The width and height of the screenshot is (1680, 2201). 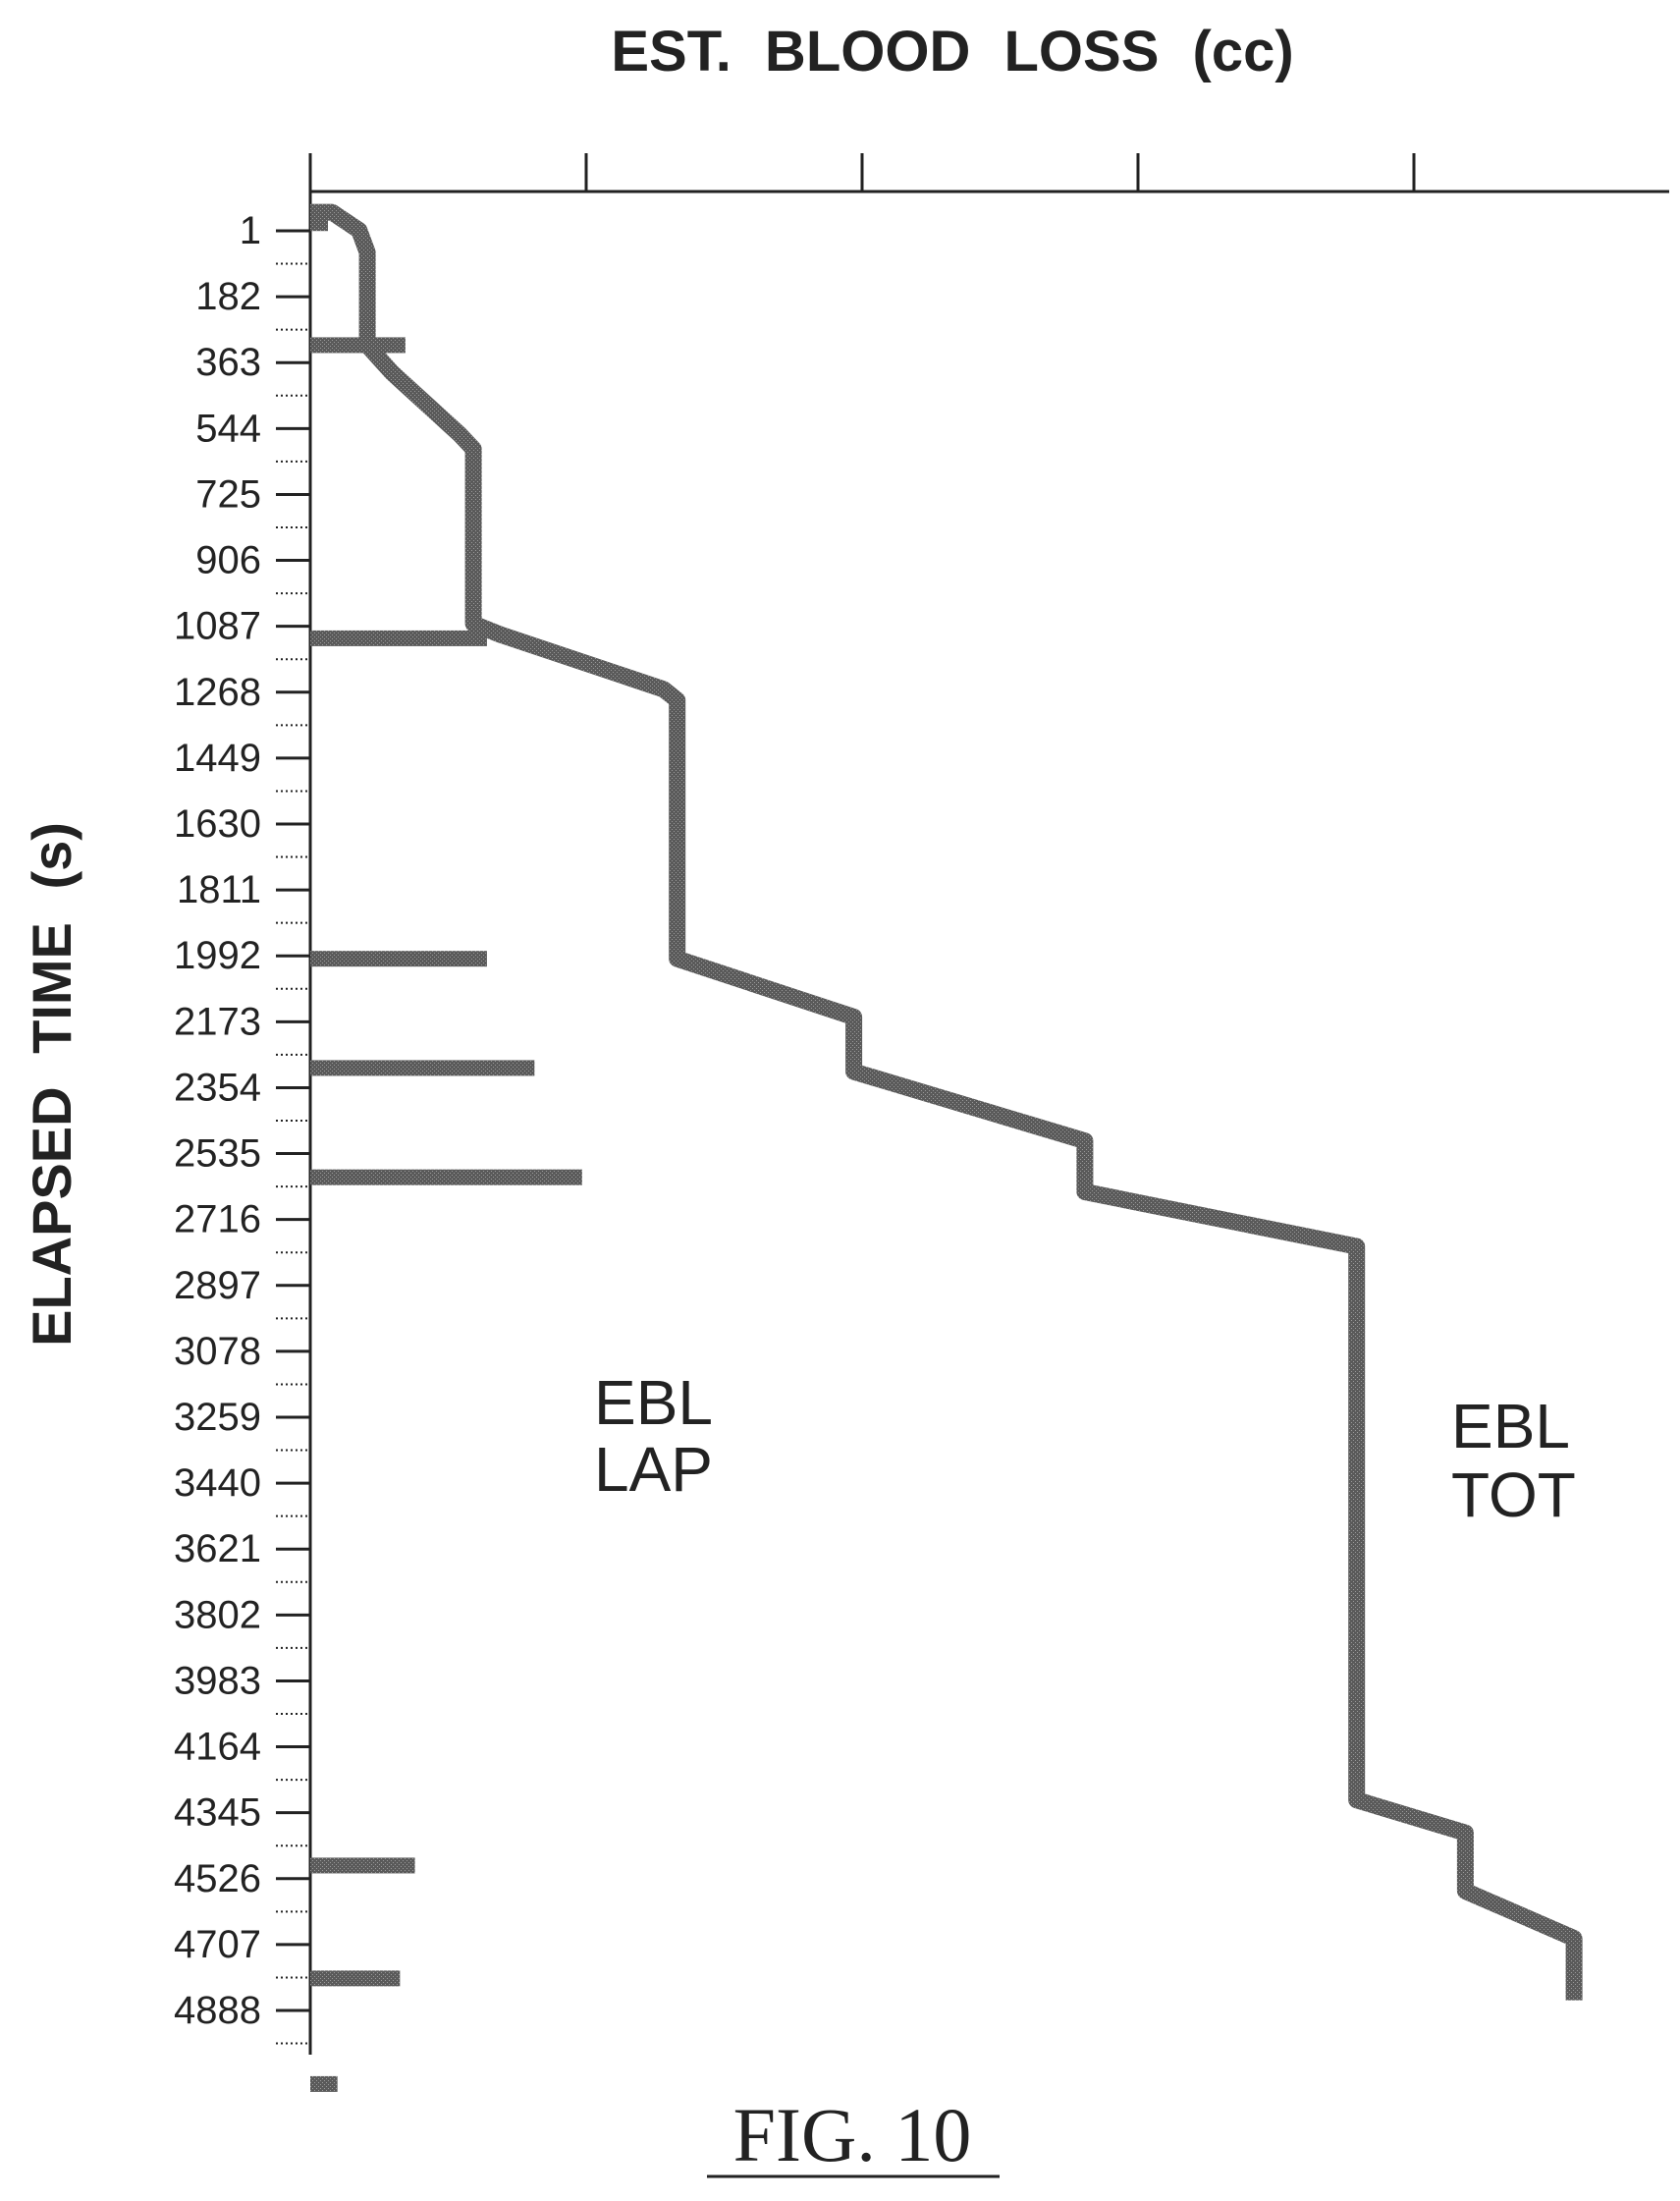 I want to click on y-tick-label: 3259, so click(x=217, y=1417).